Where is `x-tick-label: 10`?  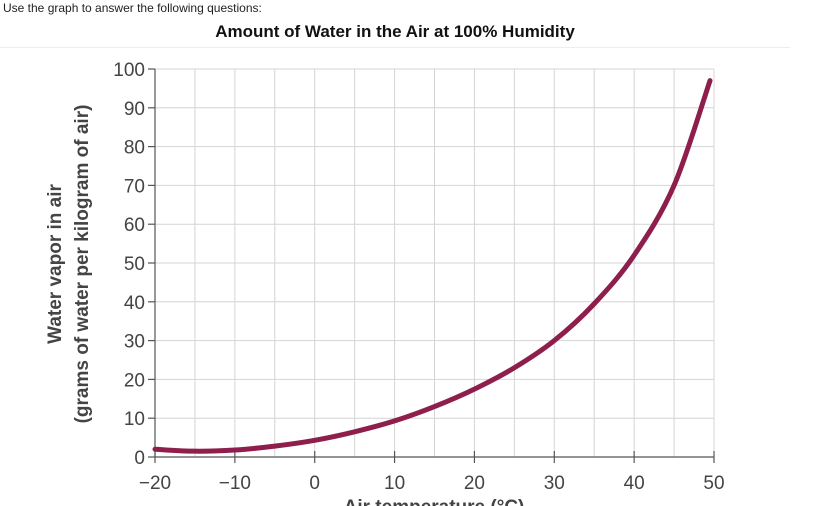
x-tick-label: 10 is located at coordinates (394, 483).